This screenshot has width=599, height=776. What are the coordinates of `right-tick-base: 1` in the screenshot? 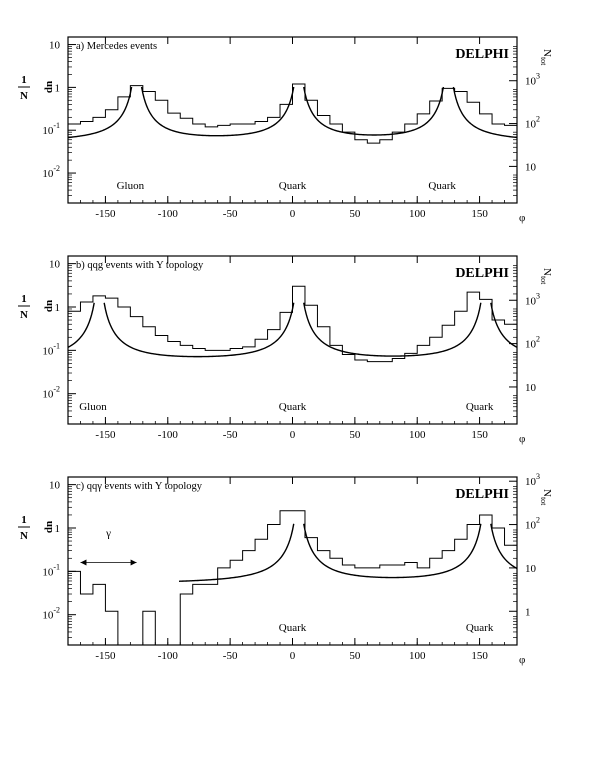 It's located at (528, 612).